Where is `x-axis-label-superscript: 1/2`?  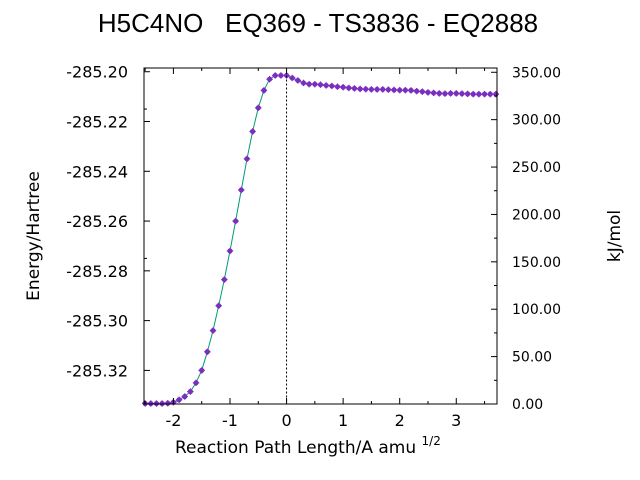 x-axis-label-superscript: 1/2 is located at coordinates (431, 441).